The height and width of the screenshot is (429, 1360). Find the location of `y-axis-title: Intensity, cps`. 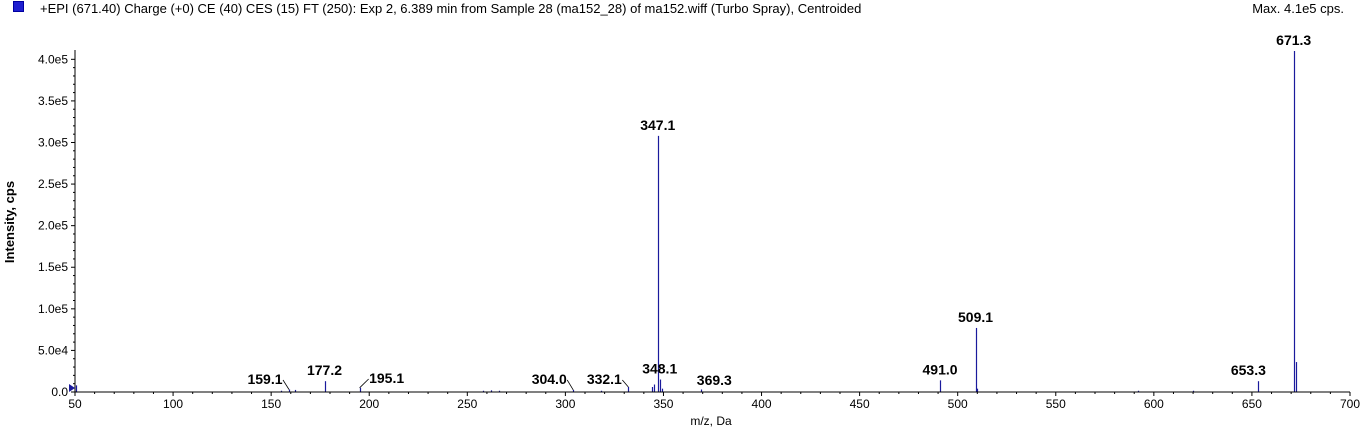

y-axis-title: Intensity, cps is located at coordinates (9, 222).